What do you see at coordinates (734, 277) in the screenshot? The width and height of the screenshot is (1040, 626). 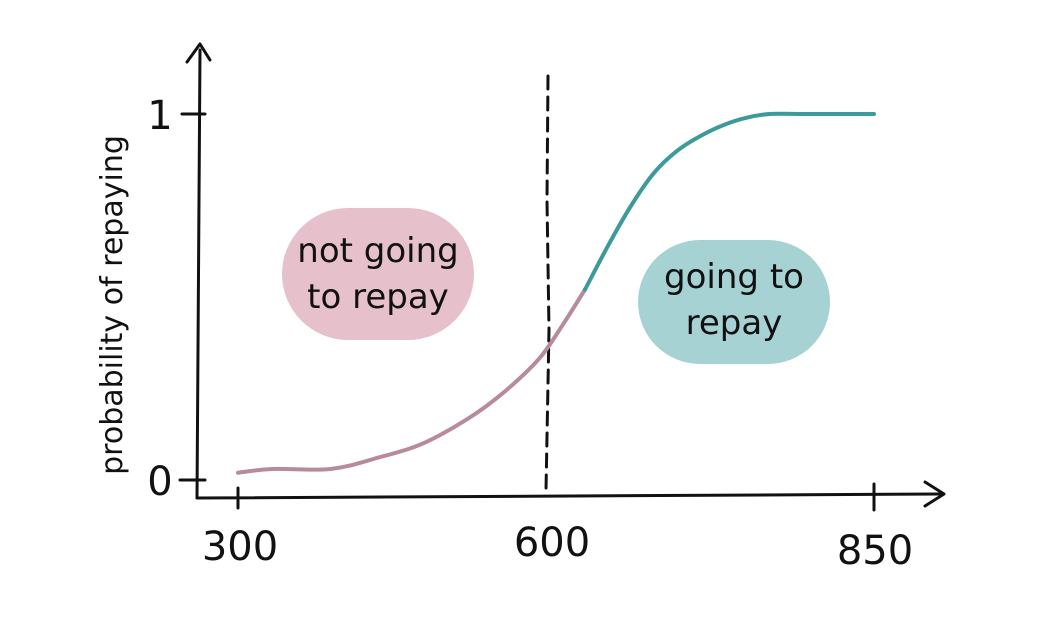 I see `going-to-repay-line-1: going to` at bounding box center [734, 277].